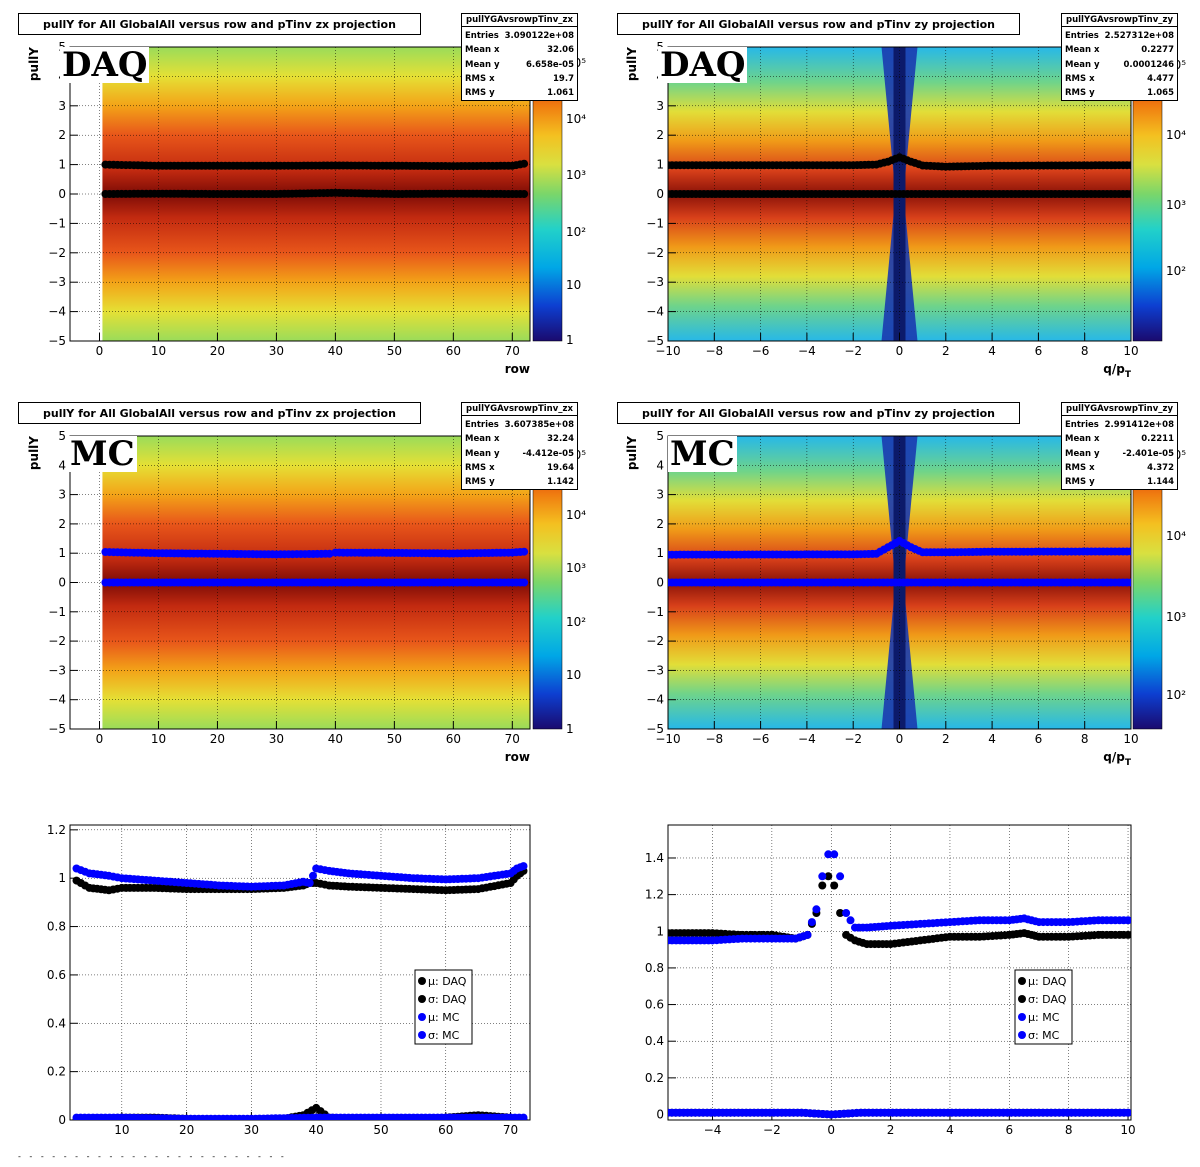 The width and height of the screenshot is (1200, 1167). Describe the element at coordinates (1157, 50) in the screenshot. I see `stats-value: 0.2277` at that location.